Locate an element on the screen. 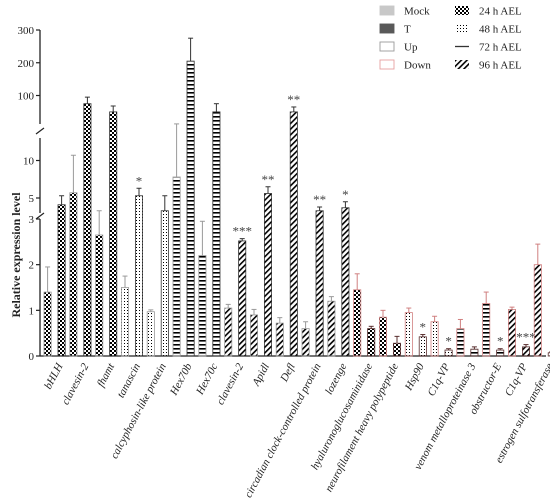  legend-label: Mock is located at coordinates (417, 12).